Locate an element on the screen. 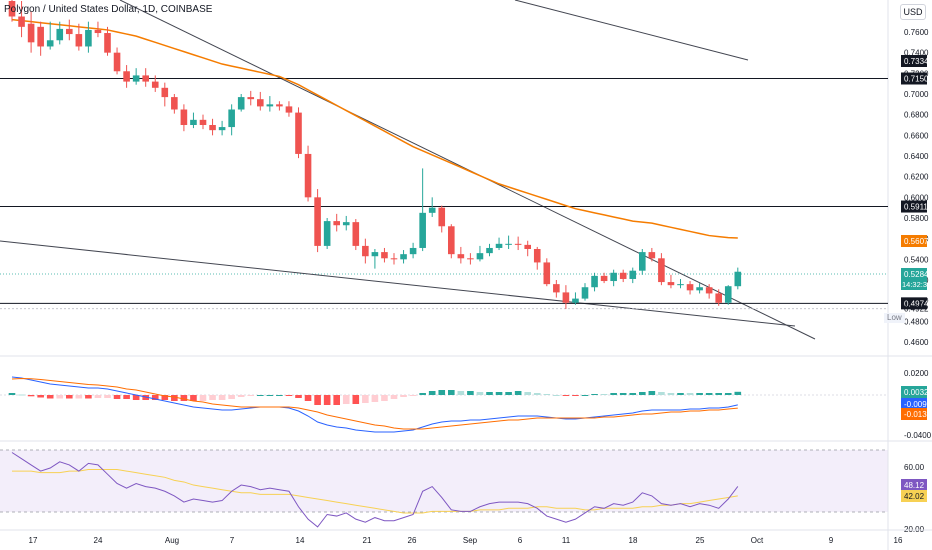 This screenshot has height=550, width=932. time-tick-label: 25 is located at coordinates (700, 540).